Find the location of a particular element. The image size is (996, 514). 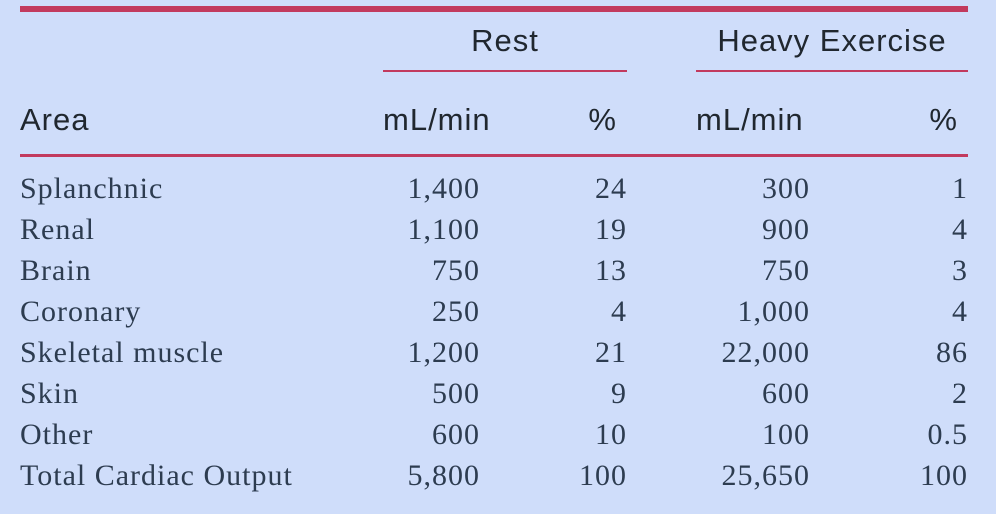

column-header-exercise-flow: mL/min is located at coordinates (750, 119).